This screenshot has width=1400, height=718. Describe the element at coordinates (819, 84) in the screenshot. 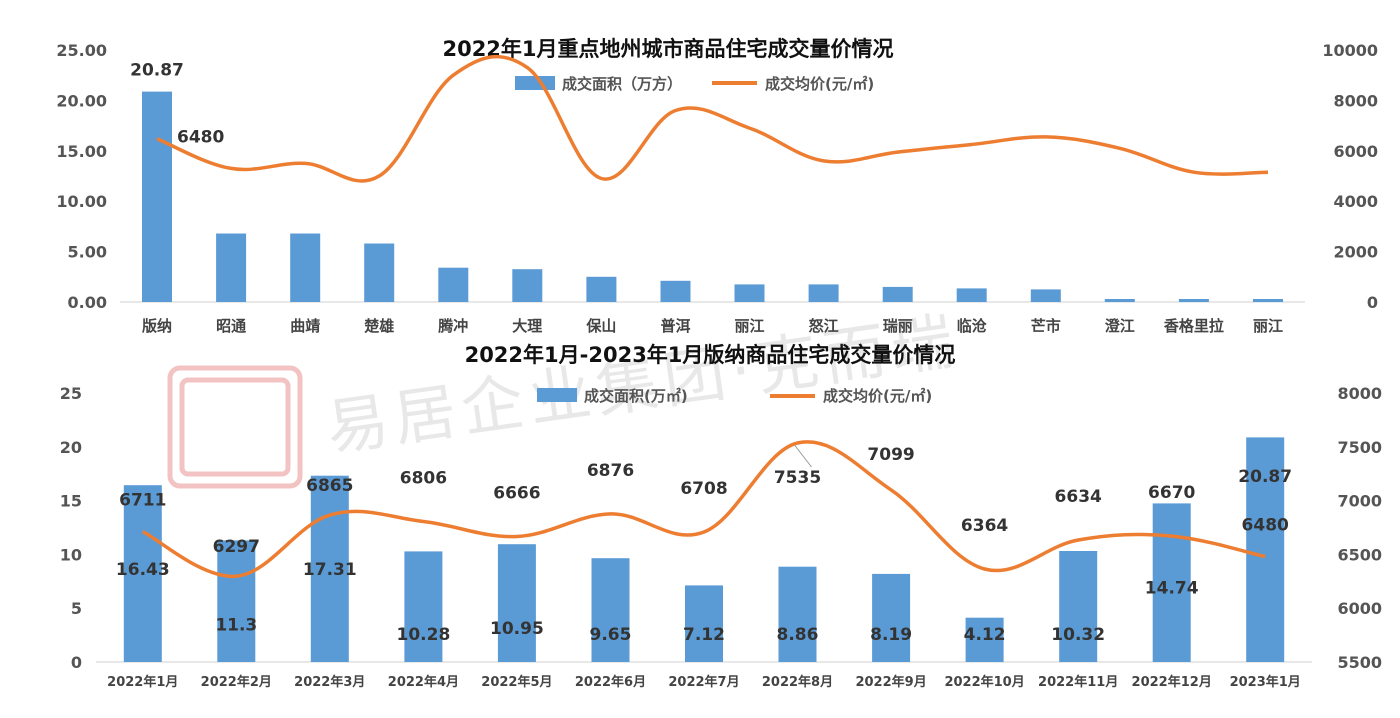

I see `chart-1-legend-line-label: 成交均价(元/㎡)` at that location.